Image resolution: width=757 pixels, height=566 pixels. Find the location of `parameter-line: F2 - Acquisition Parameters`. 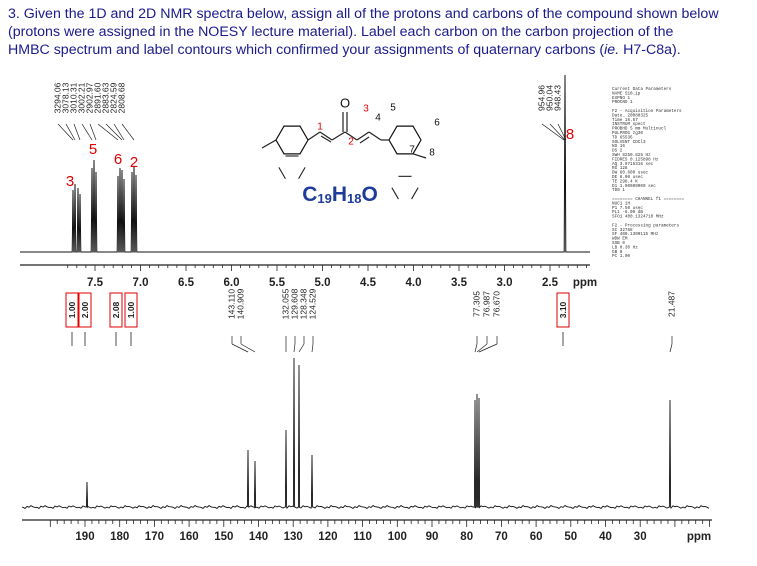

parameter-line: F2 - Acquisition Parameters is located at coordinates (647, 111).